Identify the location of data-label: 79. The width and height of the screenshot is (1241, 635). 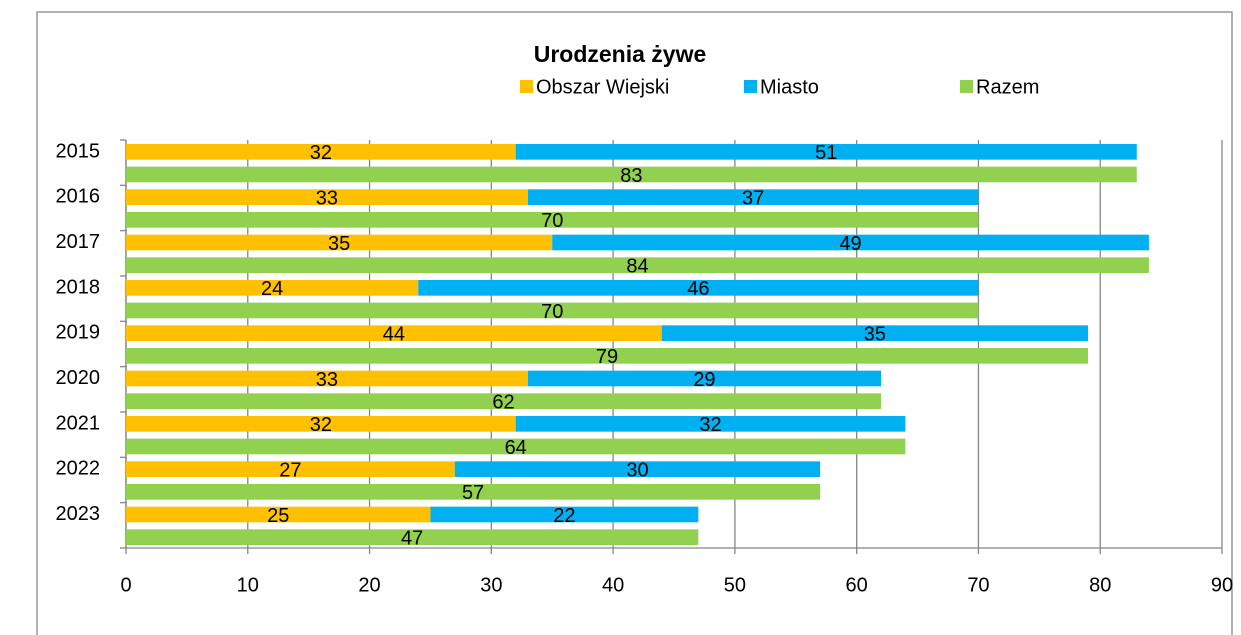
(607, 357).